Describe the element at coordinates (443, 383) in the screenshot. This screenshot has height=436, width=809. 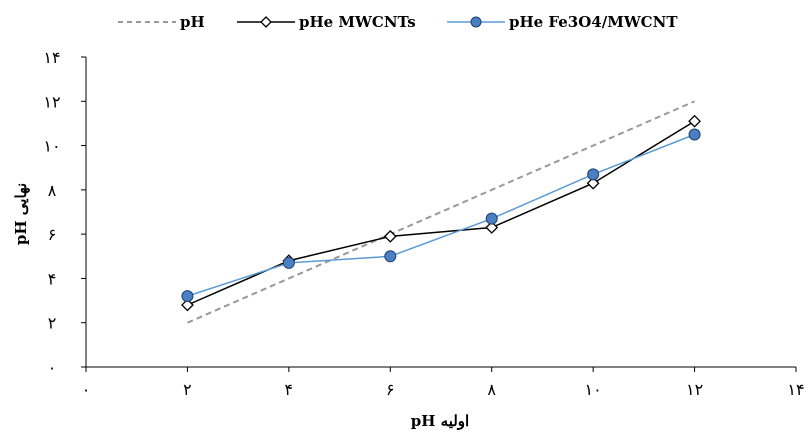
I see `x-axis-ticks: ۰ ۲ ۴ ۶ ۸ ۱۰ ۱۲ ۱۴` at that location.